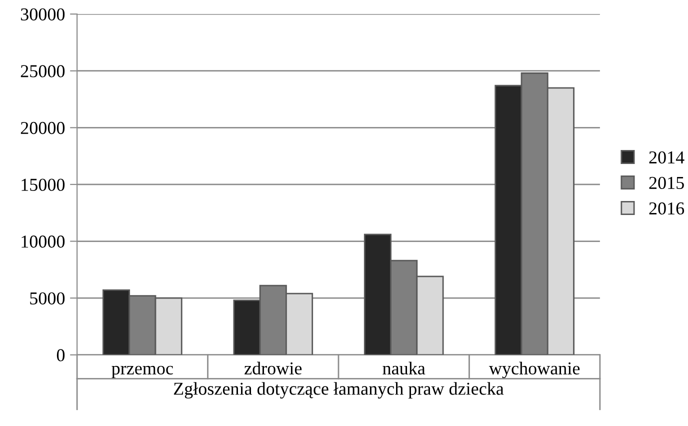 This screenshot has height=426, width=688. What do you see at coordinates (534, 370) in the screenshot?
I see `x-tick-label: wychowanie` at bounding box center [534, 370].